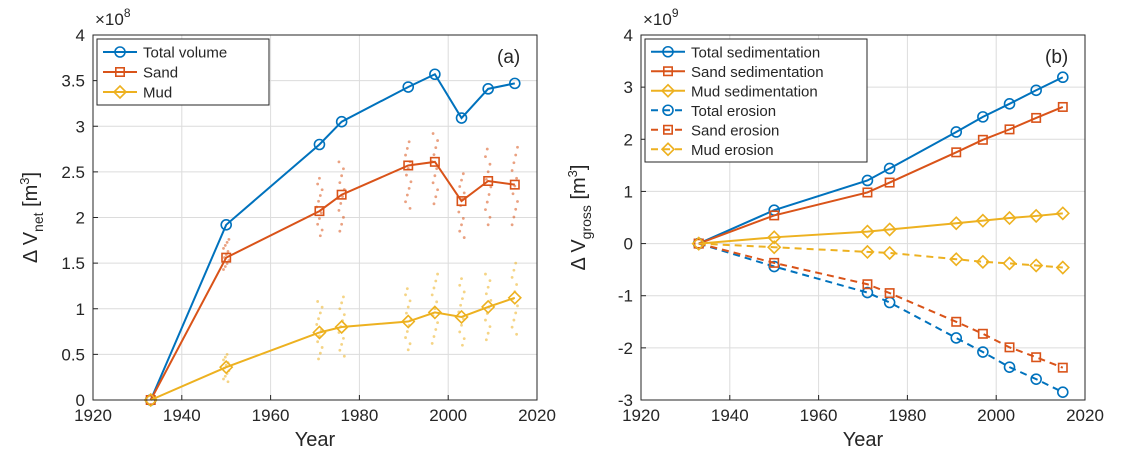  What do you see at coordinates (182, 415) in the screenshot?
I see `panel-a-x-tick-label: 1940` at bounding box center [182, 415].